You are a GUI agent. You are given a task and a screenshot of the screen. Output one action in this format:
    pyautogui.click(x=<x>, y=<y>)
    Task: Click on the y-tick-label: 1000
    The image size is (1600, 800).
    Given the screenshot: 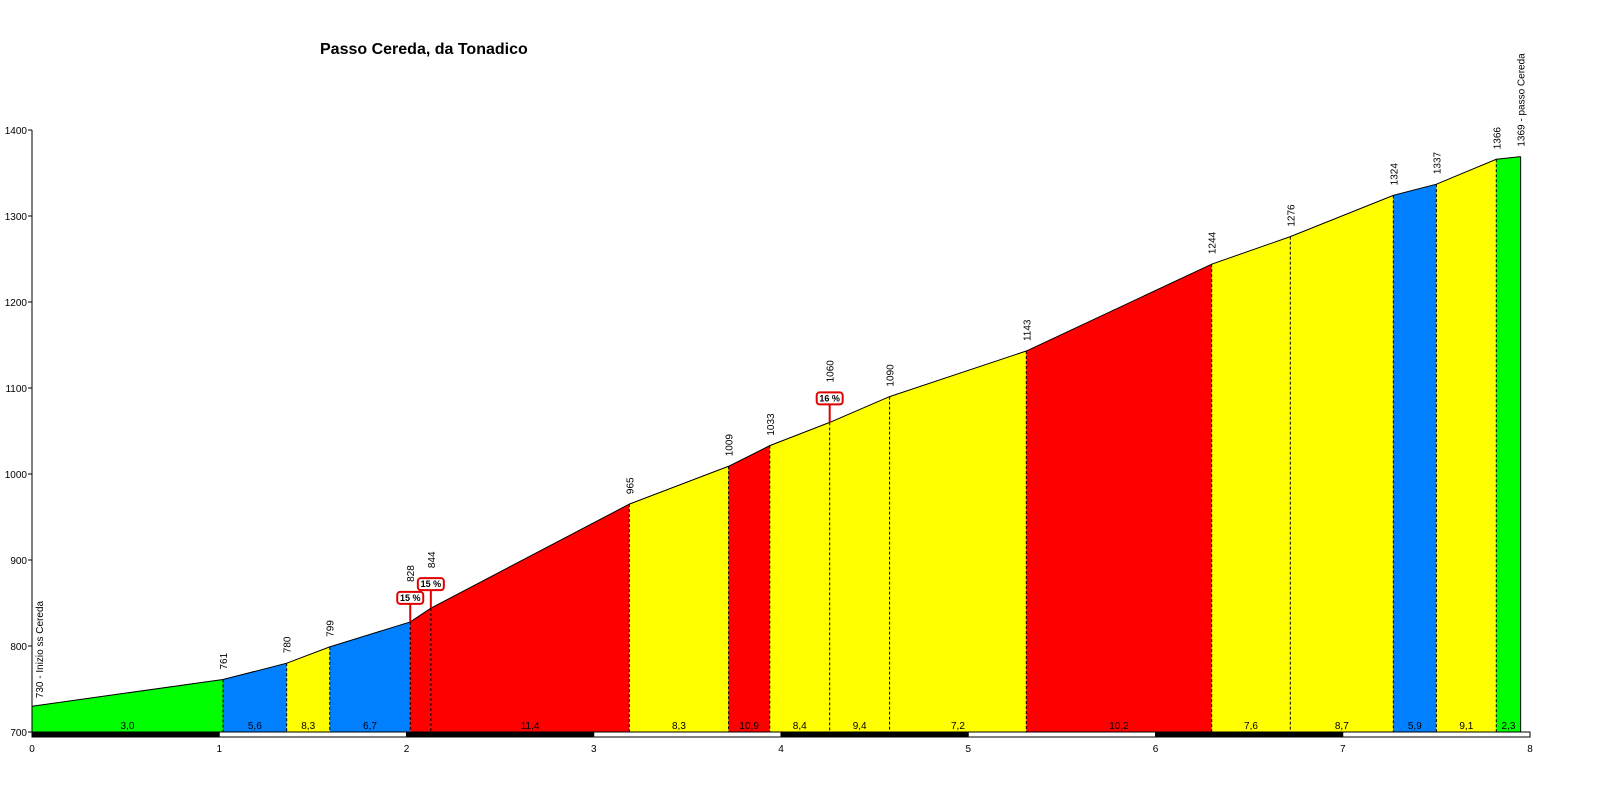 What is the action you would take?
    pyautogui.click(x=16, y=475)
    